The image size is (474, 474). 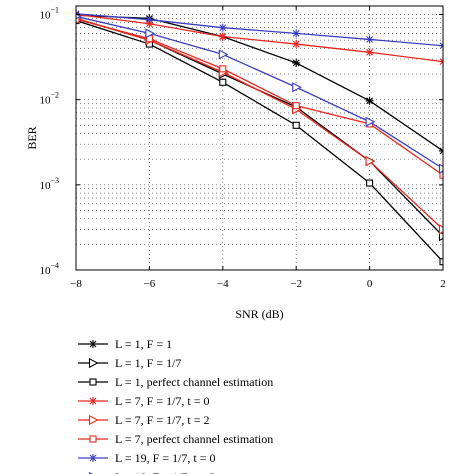 I want to click on y-tick-exponent: −2, so click(x=54, y=95).